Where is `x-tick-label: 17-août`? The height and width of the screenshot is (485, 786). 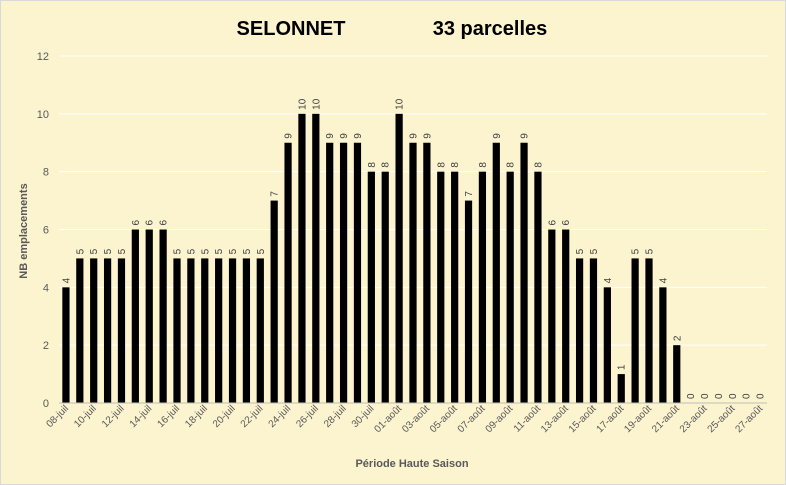 x-tick-label: 17-août is located at coordinates (611, 419).